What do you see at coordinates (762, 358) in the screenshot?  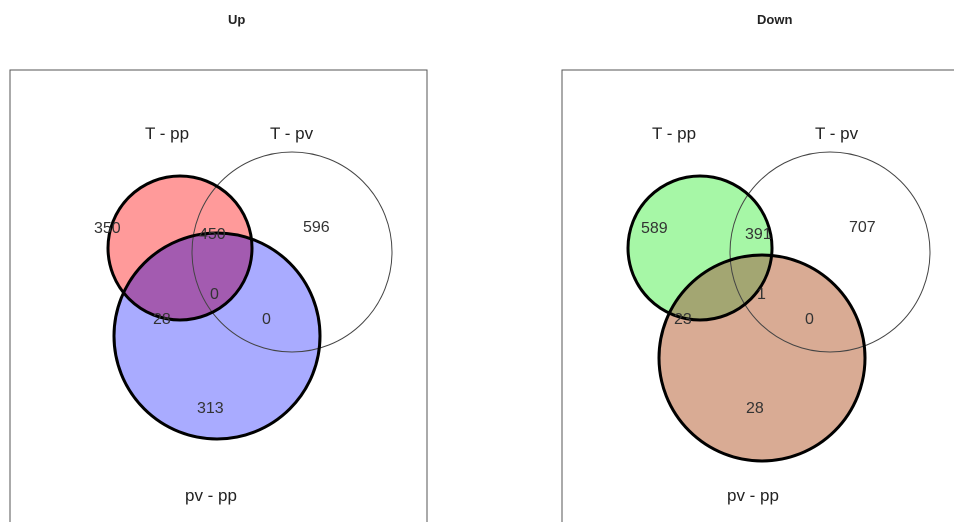 I see `circle-pv-pp-down-outline` at bounding box center [762, 358].